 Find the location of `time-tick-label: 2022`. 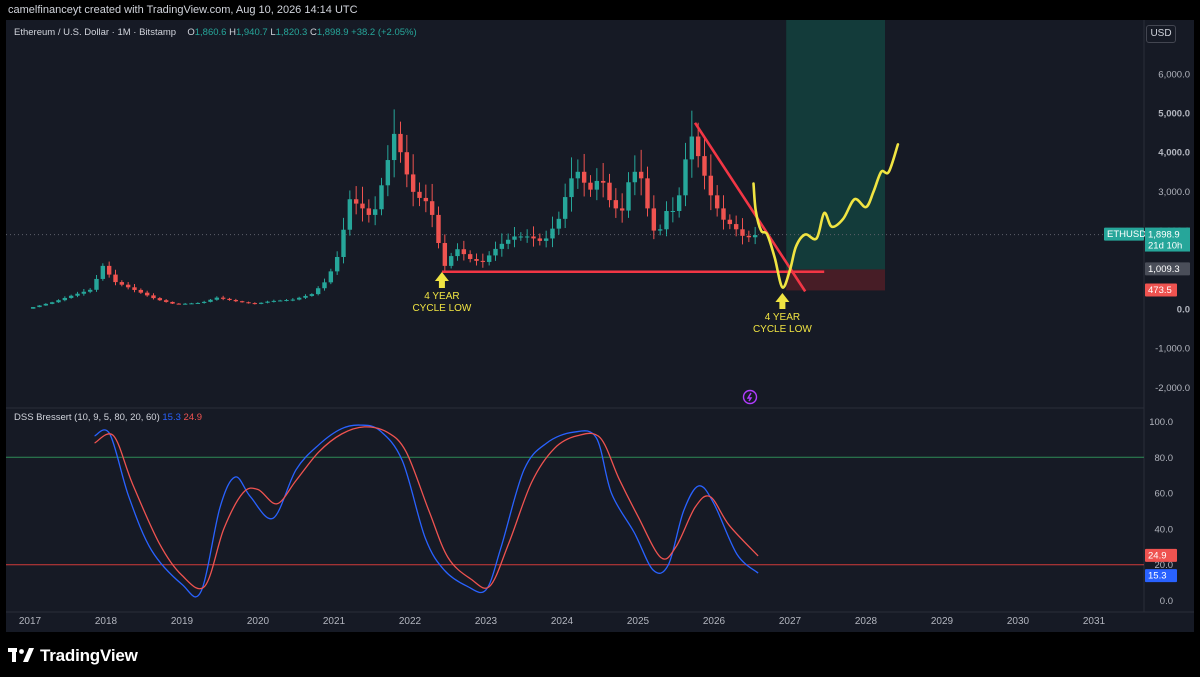

time-tick-label: 2022 is located at coordinates (410, 621).